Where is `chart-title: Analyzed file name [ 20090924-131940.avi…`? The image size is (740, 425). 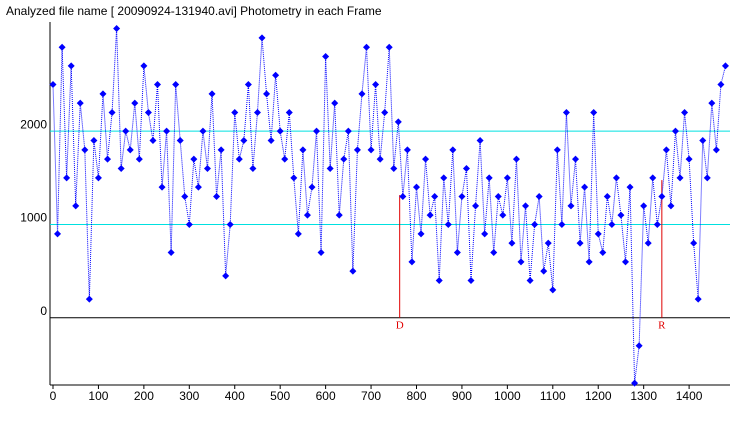 chart-title: Analyzed file name [ 20090924-131940.avi… is located at coordinates (194, 11).